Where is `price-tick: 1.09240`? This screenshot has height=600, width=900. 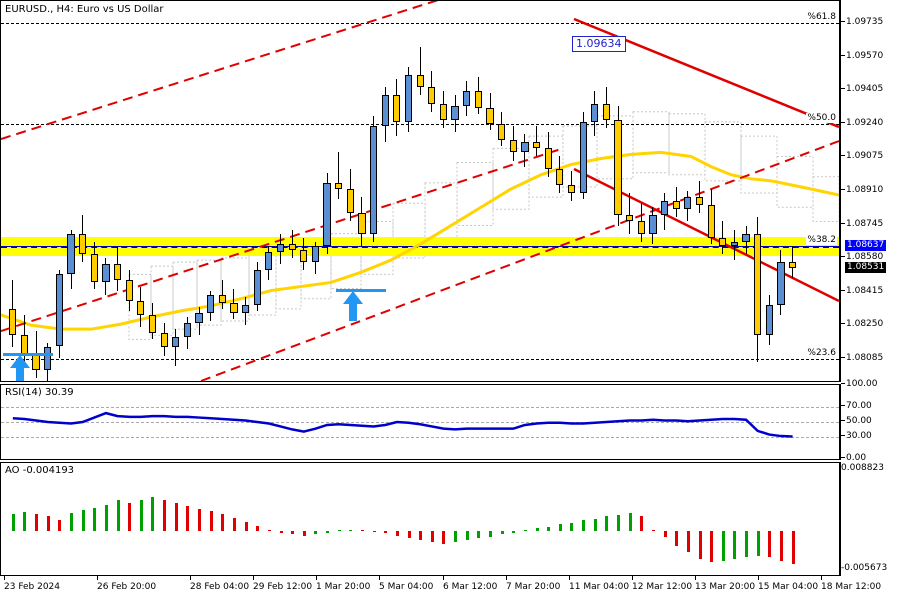 price-tick: 1.09240 is located at coordinates (862, 123).